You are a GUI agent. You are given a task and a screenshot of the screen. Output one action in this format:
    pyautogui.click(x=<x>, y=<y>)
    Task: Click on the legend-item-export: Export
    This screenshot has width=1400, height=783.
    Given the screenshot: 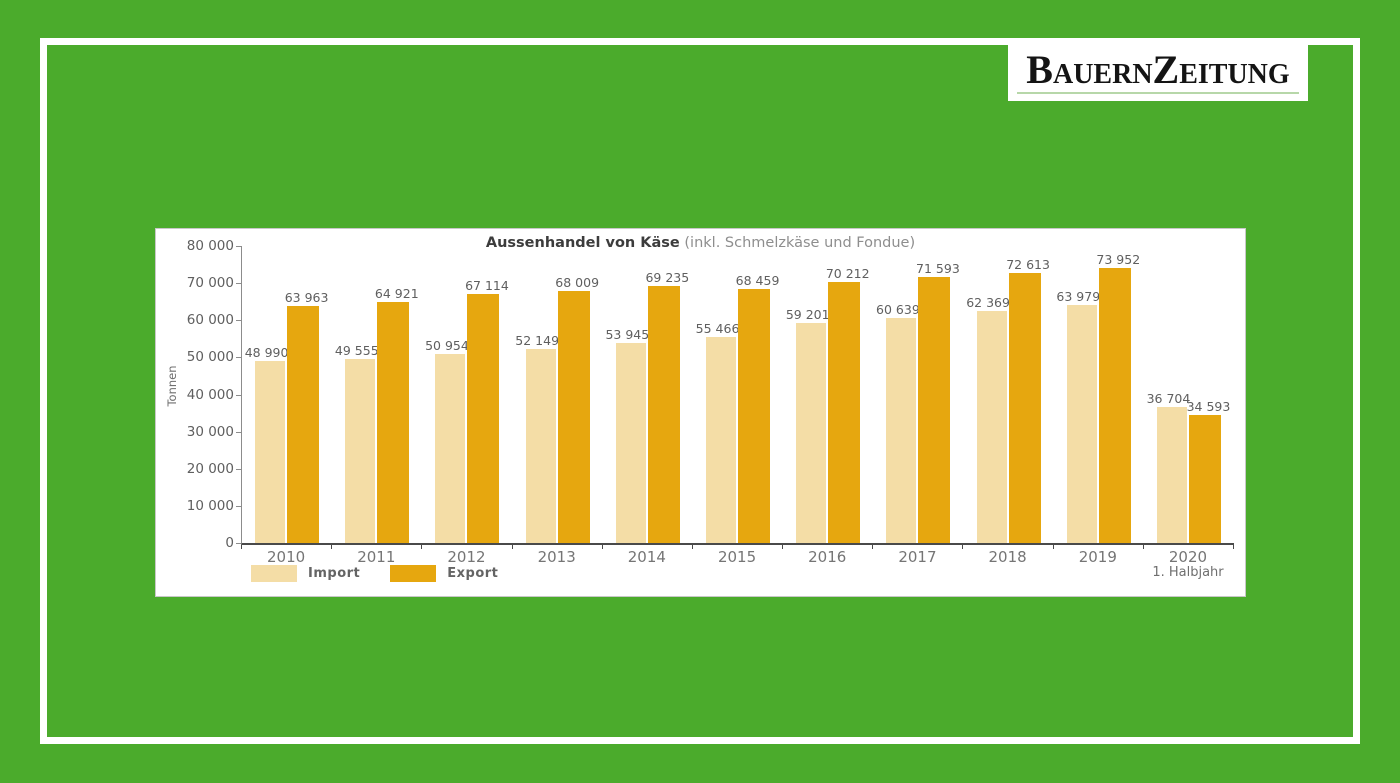 What is the action you would take?
    pyautogui.click(x=444, y=573)
    